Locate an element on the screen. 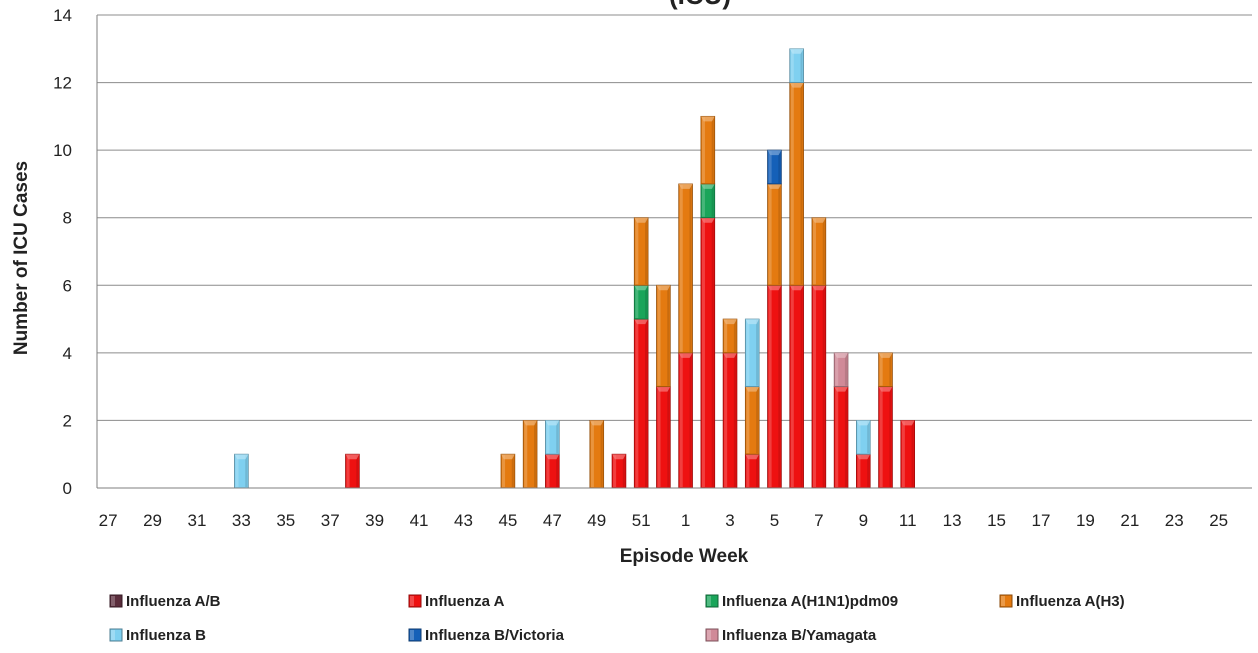 The height and width of the screenshot is (653, 1258). legend-item: Influenza A is located at coordinates (456, 601).